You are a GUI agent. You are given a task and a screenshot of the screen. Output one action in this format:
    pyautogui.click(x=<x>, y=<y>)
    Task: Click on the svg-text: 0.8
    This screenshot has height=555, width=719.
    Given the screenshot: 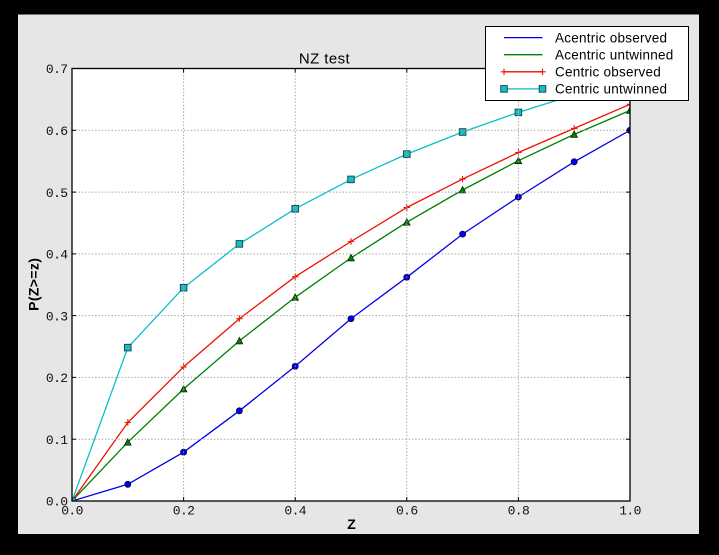 What is the action you would take?
    pyautogui.click(x=519, y=511)
    